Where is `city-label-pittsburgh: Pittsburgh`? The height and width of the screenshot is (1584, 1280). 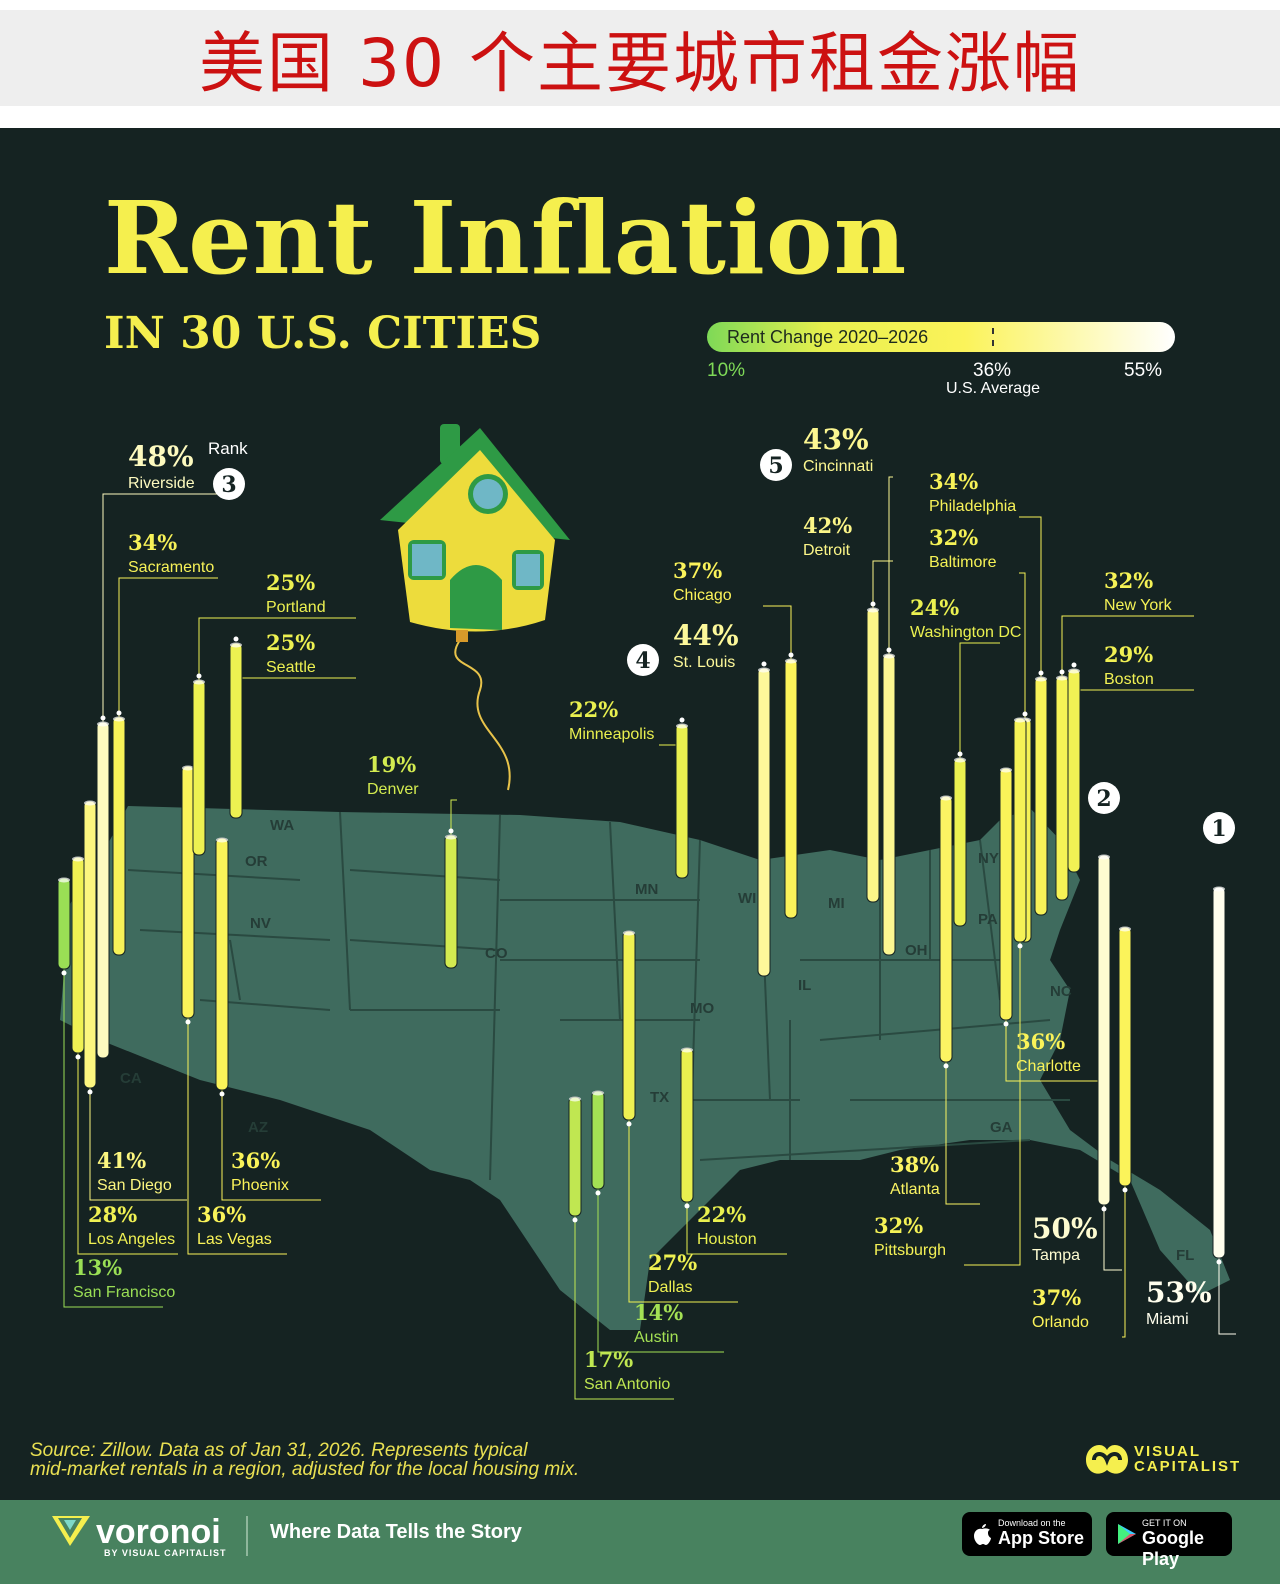
city-label-pittsburgh: Pittsburgh is located at coordinates (910, 1250).